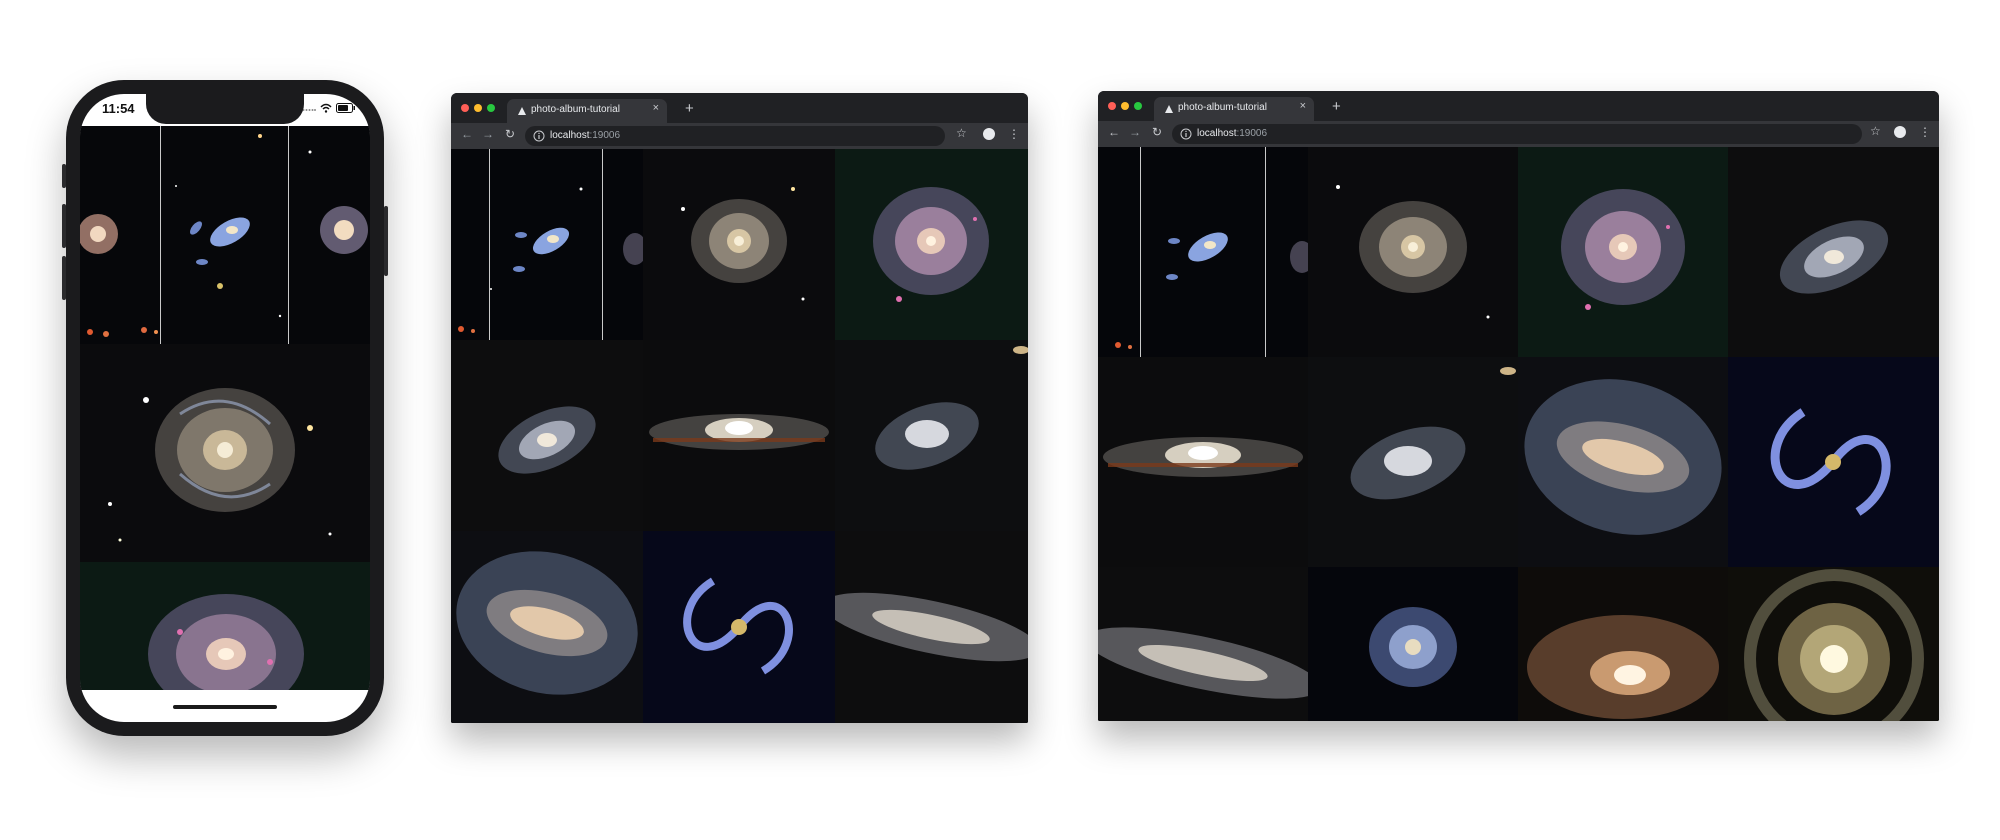  What do you see at coordinates (326, 109) in the screenshot?
I see `wifi-icon` at bounding box center [326, 109].